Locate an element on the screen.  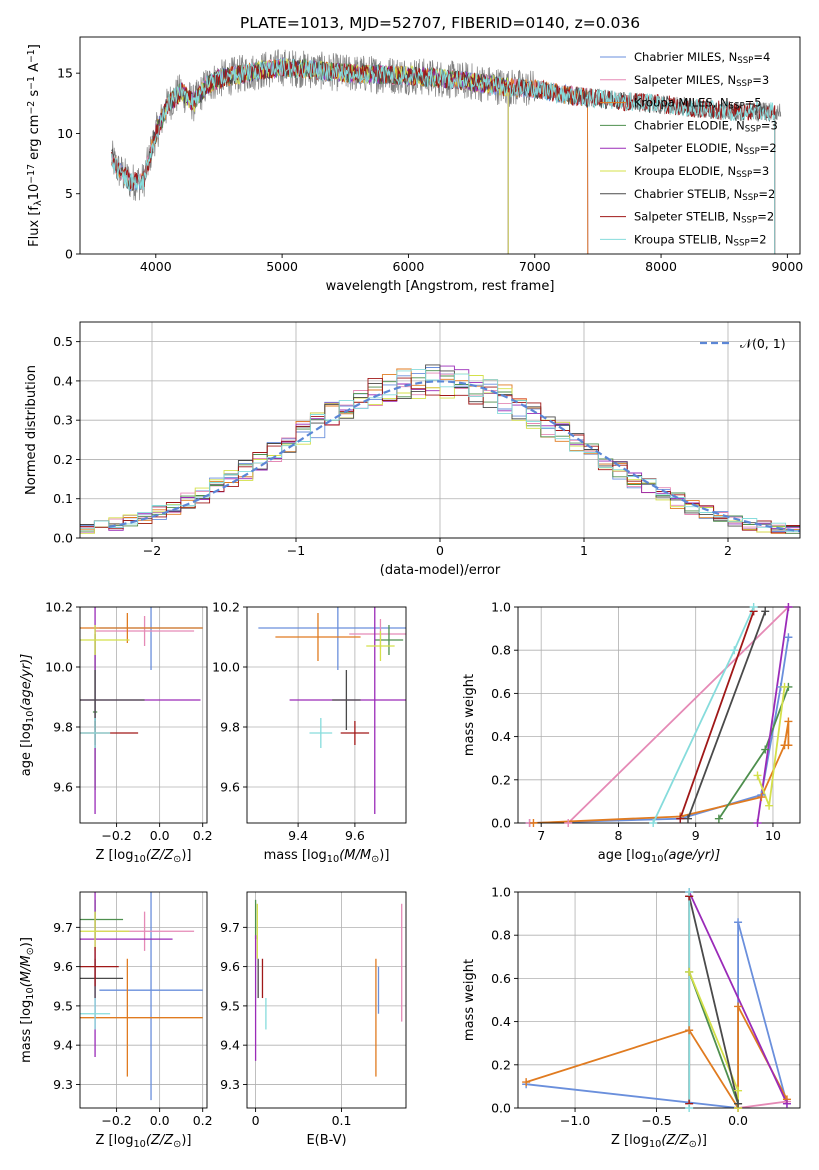
legend-label-normal: 𝒩(0, 1) is located at coordinates (763, 343).